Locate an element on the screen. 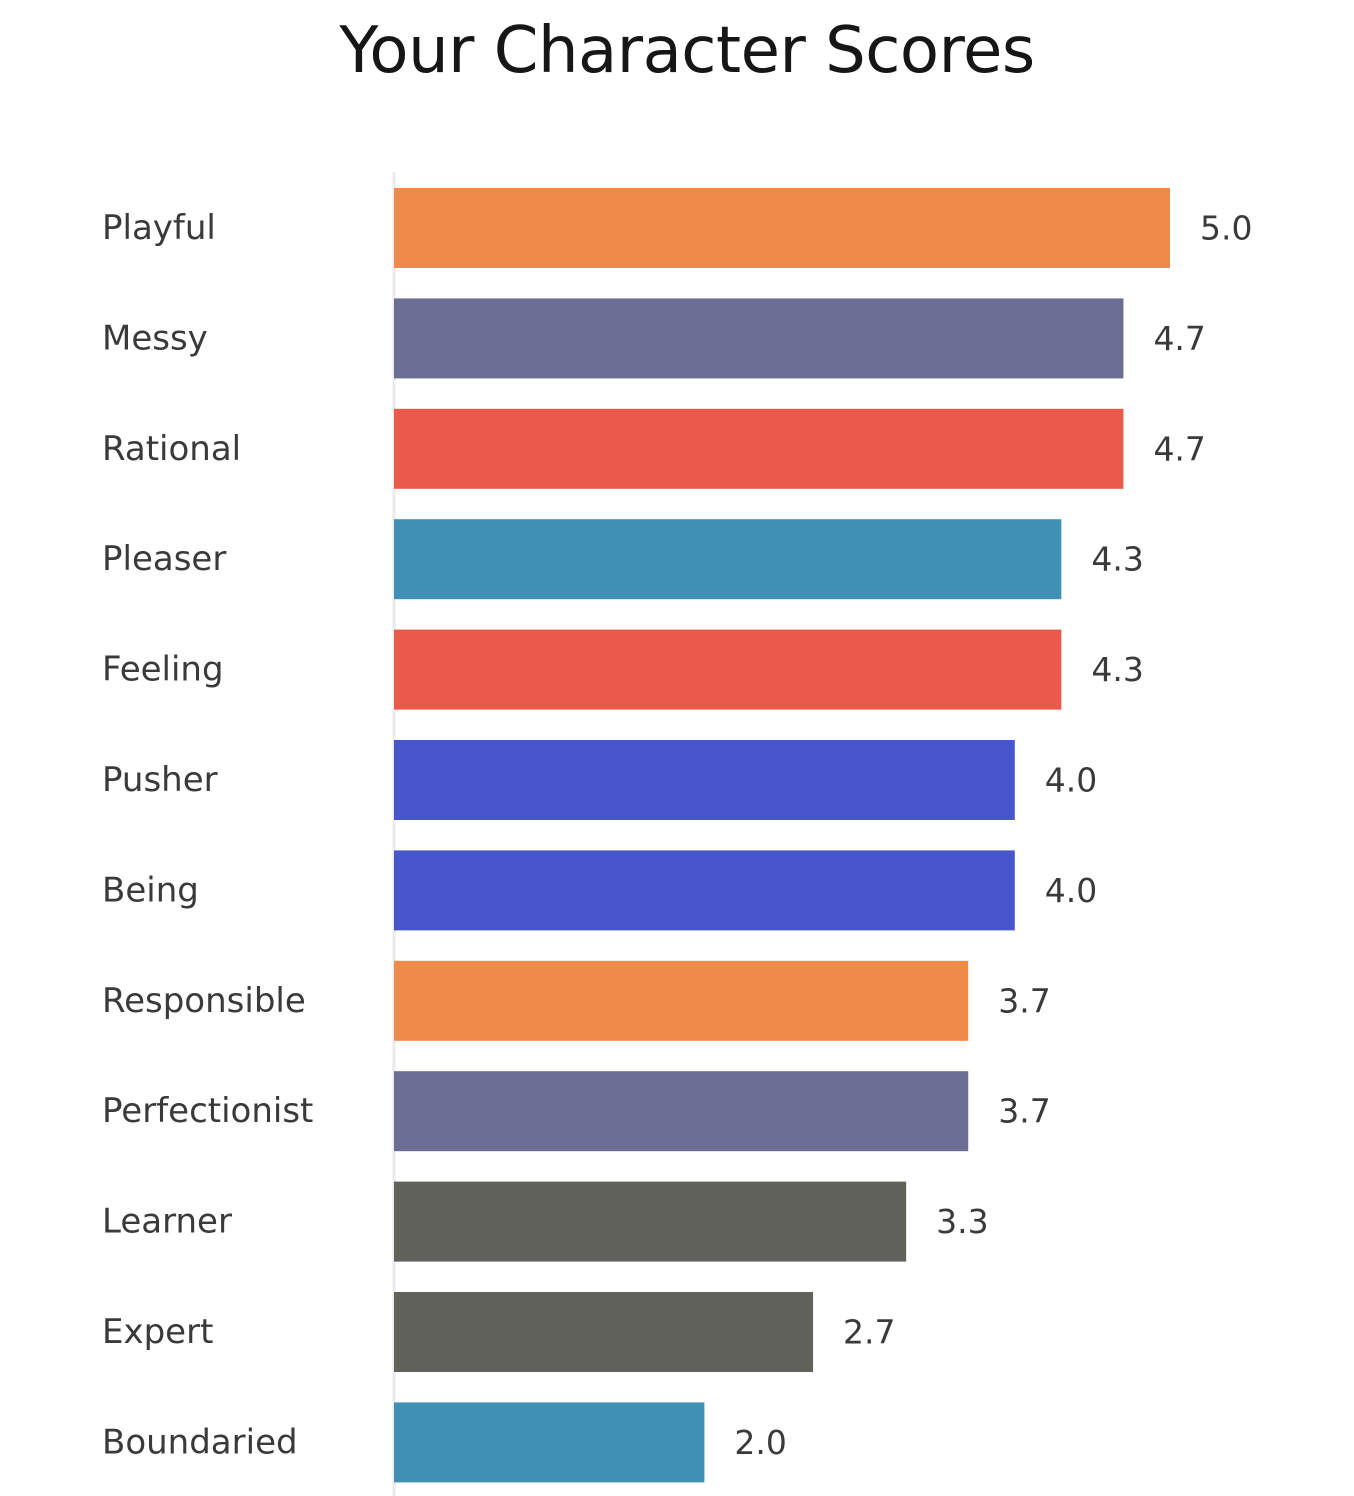 The width and height of the screenshot is (1354, 1496). category-label-pleaser: Pleaser is located at coordinates (164, 559).